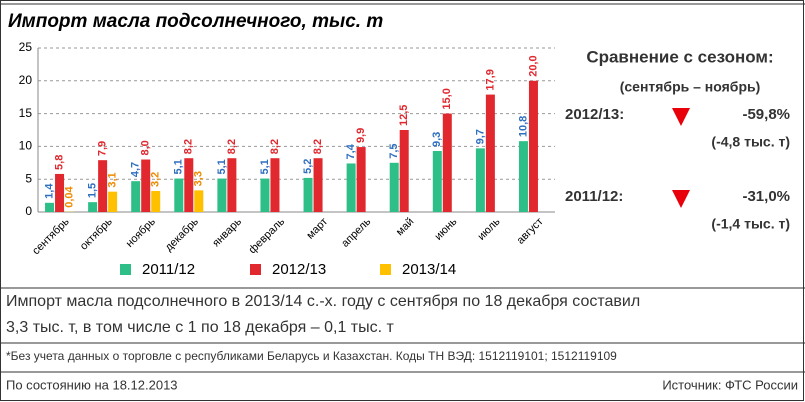 This screenshot has height=402, width=805. I want to click on data-label: 3,3, so click(199, 178).